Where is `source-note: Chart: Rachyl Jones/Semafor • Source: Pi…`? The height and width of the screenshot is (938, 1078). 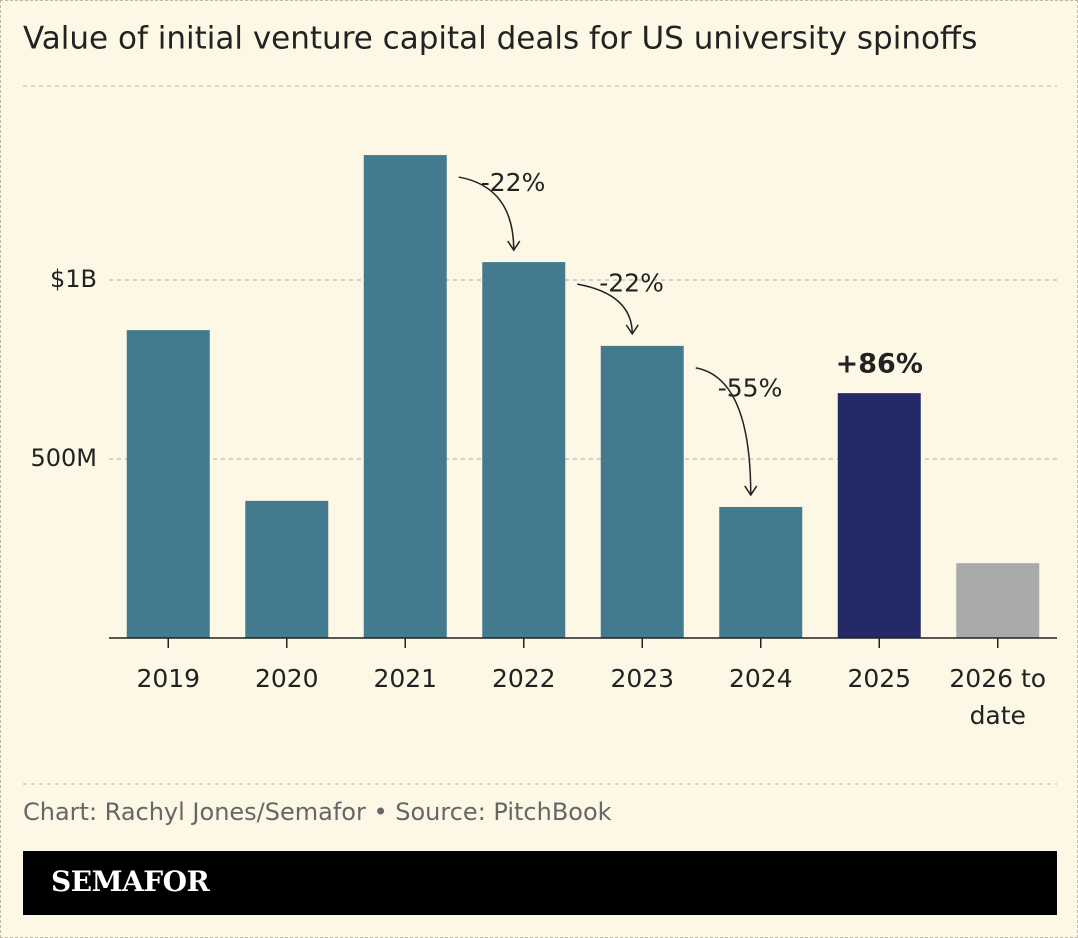
source-note: Chart: Rachyl Jones/Semafor • Source: Pi… is located at coordinates (317, 812).